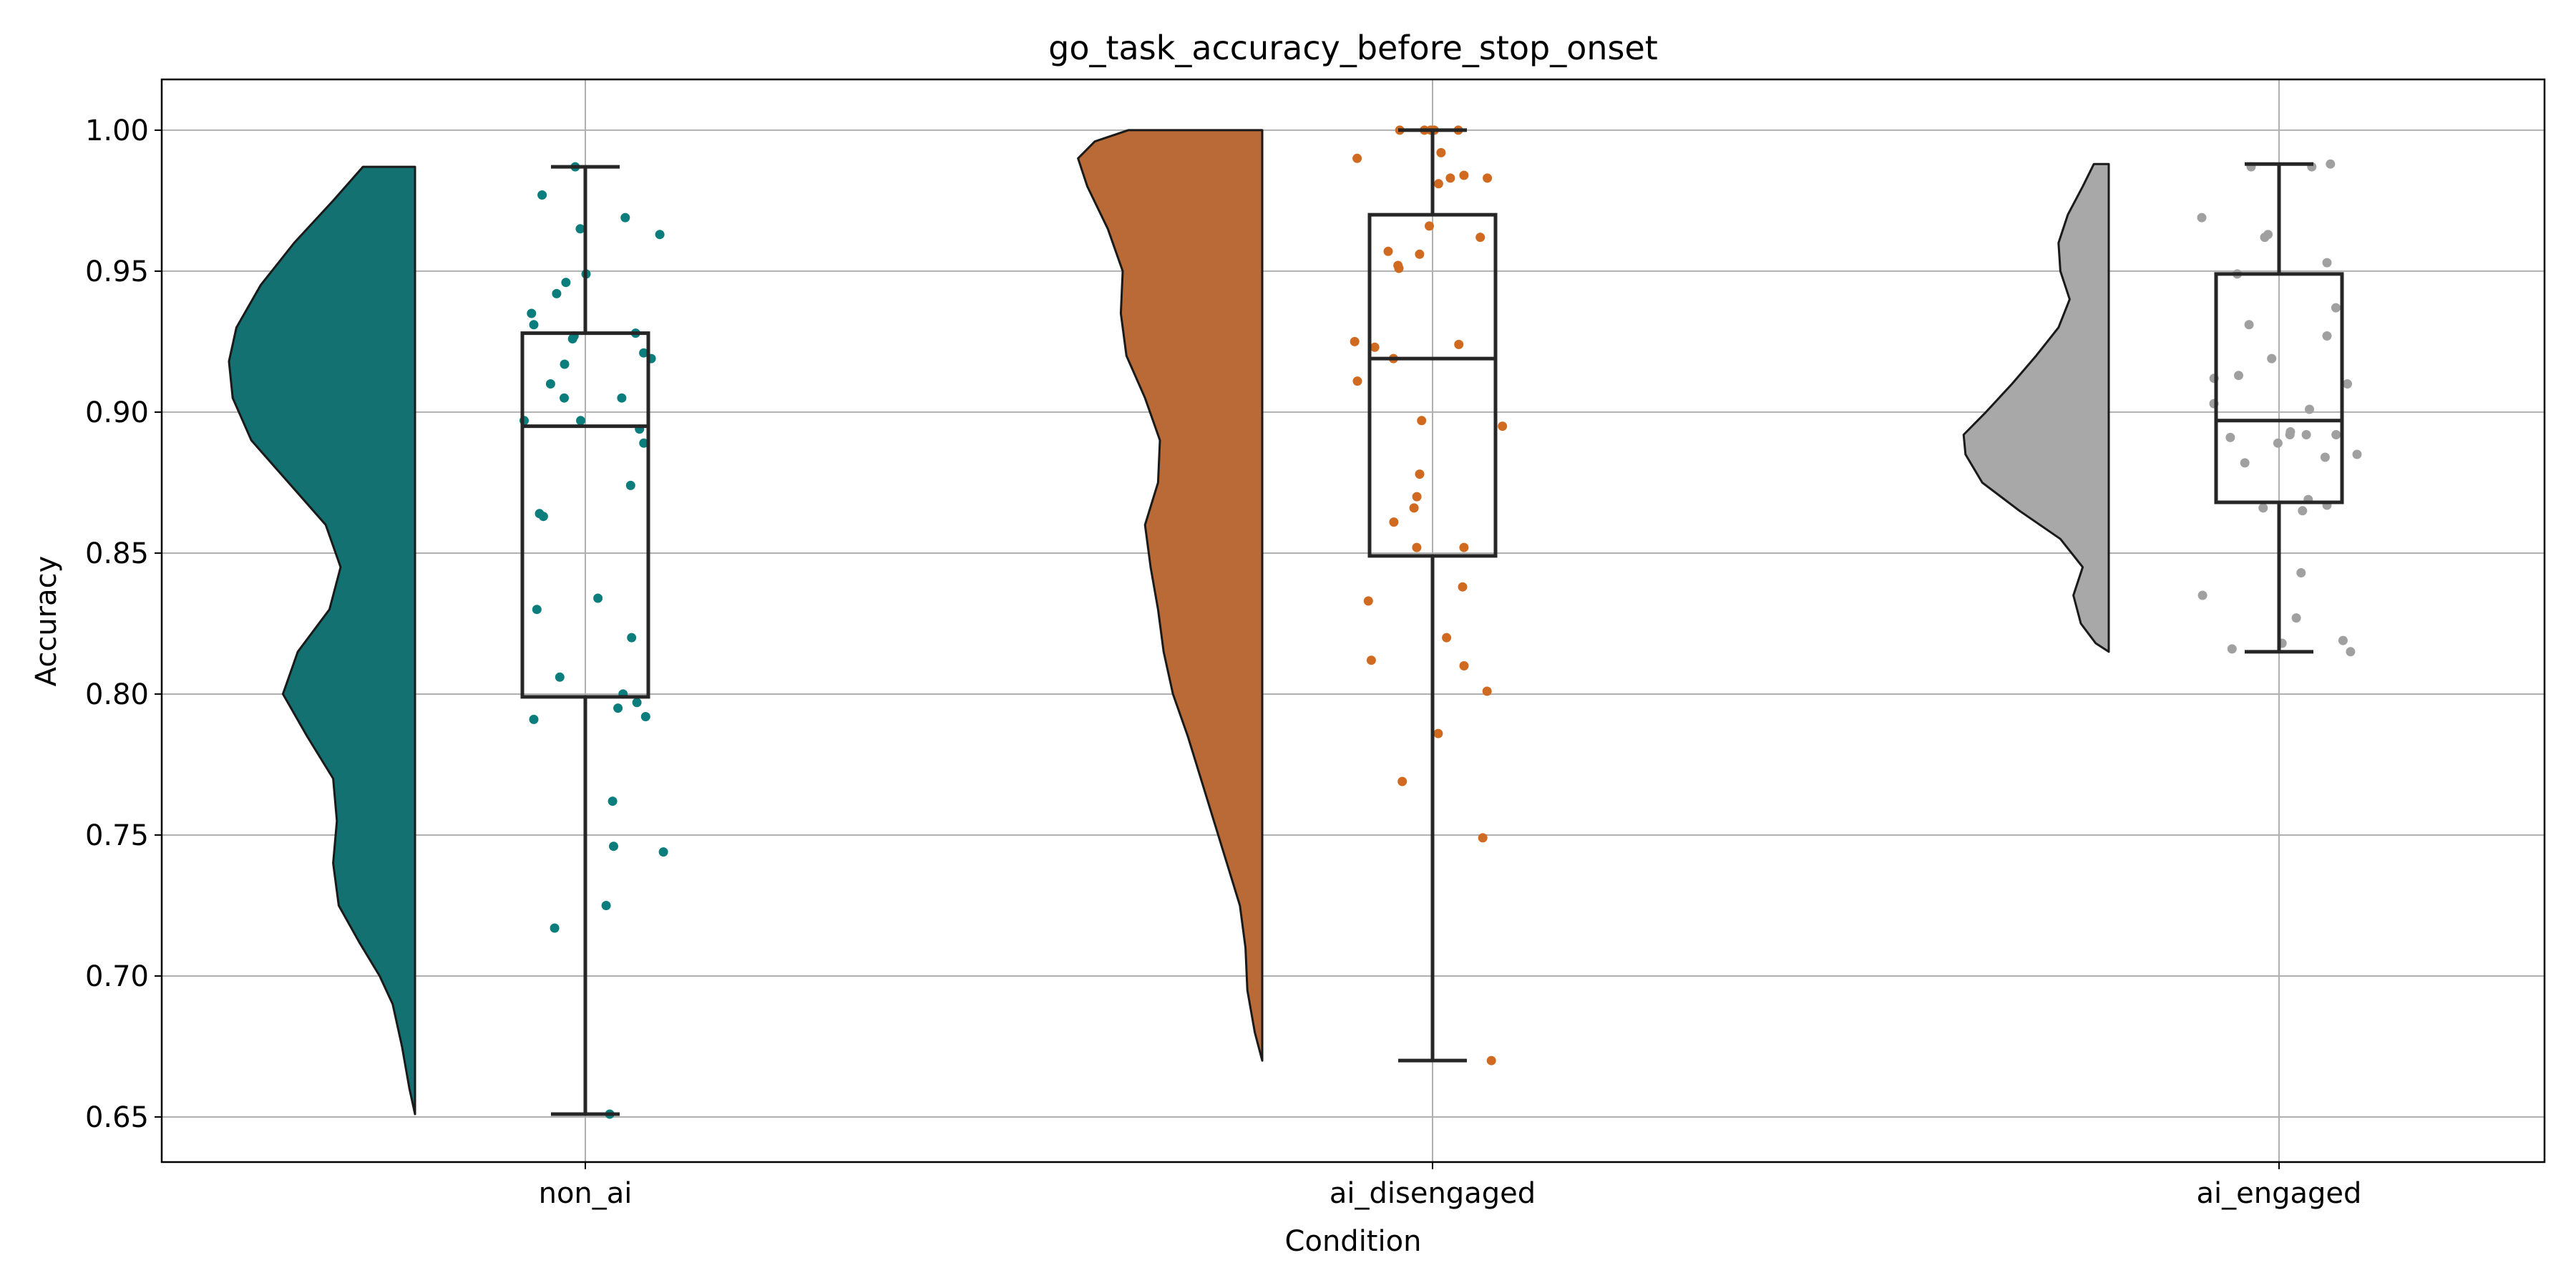  What do you see at coordinates (123, 624) in the screenshot?
I see `y-axis-ticks: 0.65 0.70 0.75 0.80 0.85 0.90 0.95 1.00` at bounding box center [123, 624].